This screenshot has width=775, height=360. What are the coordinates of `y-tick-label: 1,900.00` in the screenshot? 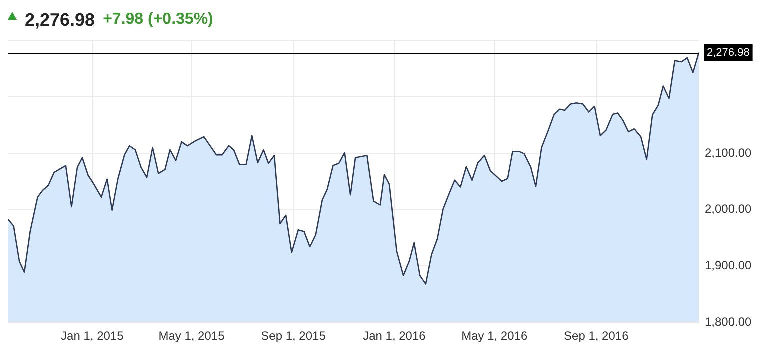 It's located at (728, 265).